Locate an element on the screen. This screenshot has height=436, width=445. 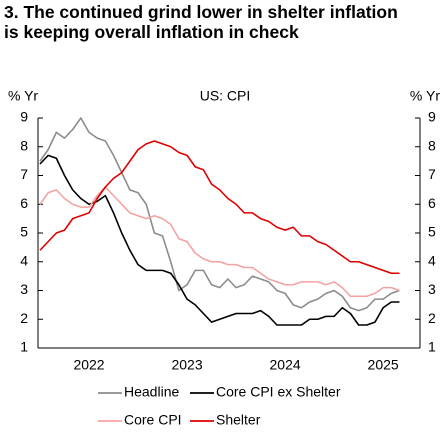
x-tick-label: 2024 is located at coordinates (285, 365).